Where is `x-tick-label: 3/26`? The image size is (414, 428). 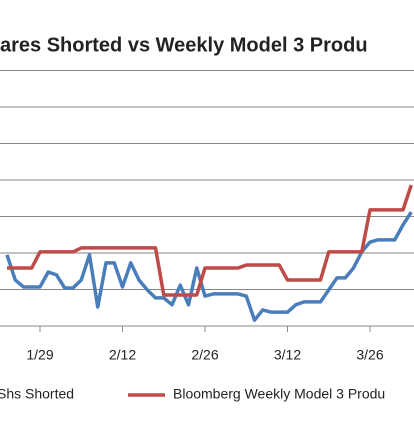 x-tick-label: 3/26 is located at coordinates (369, 355).